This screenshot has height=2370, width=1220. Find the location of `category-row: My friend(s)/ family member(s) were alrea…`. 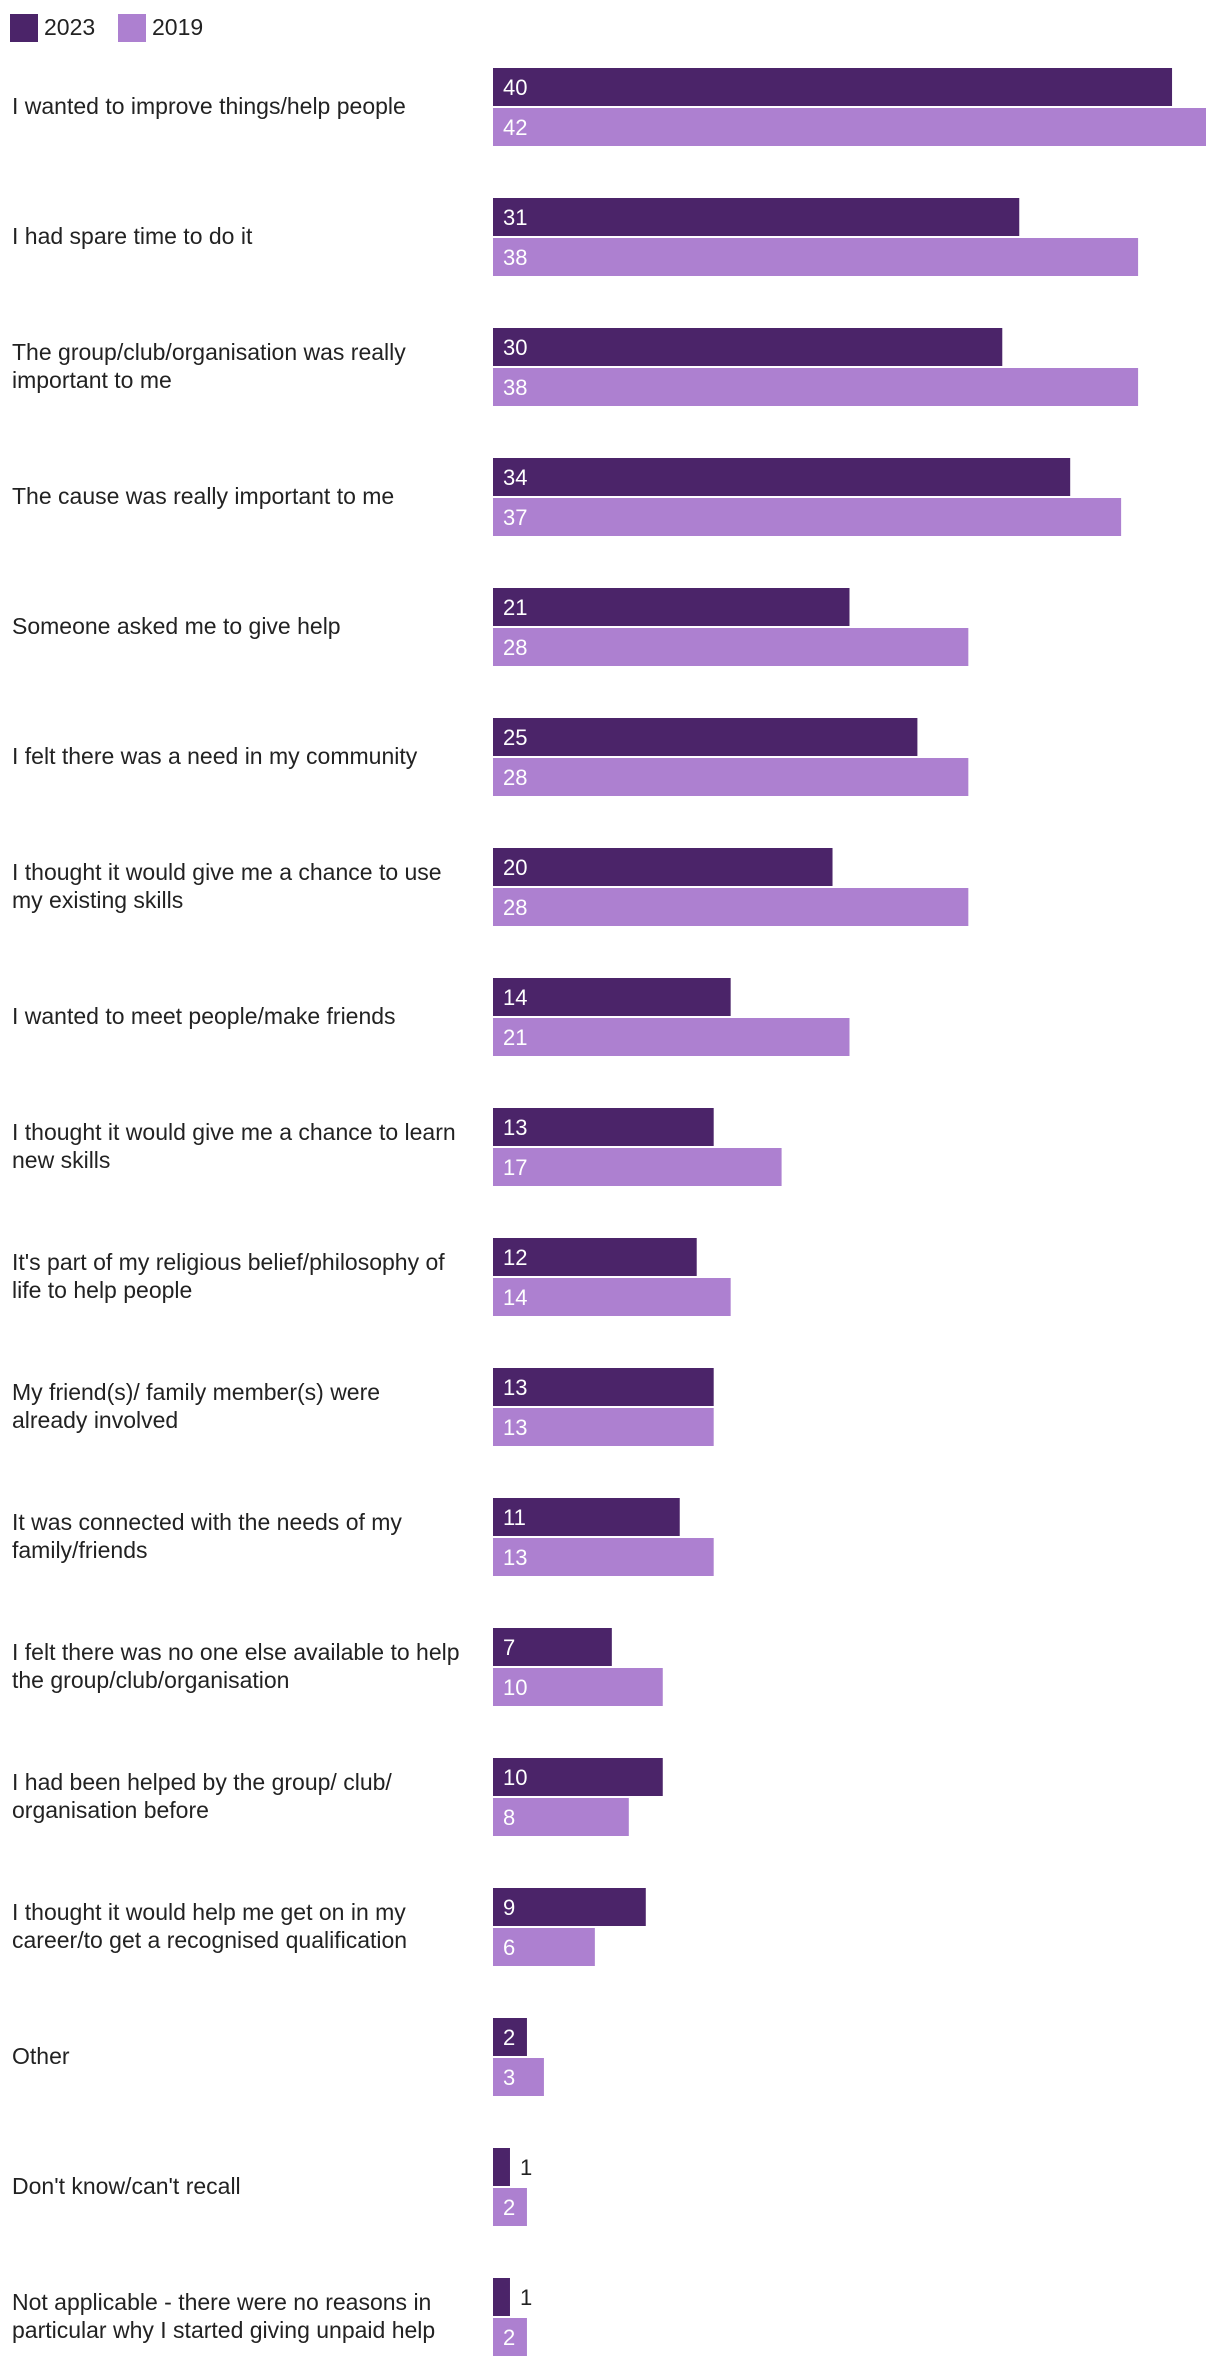

category-row: My friend(s)/ family member(s) were alrea… is located at coordinates (363, 1407).